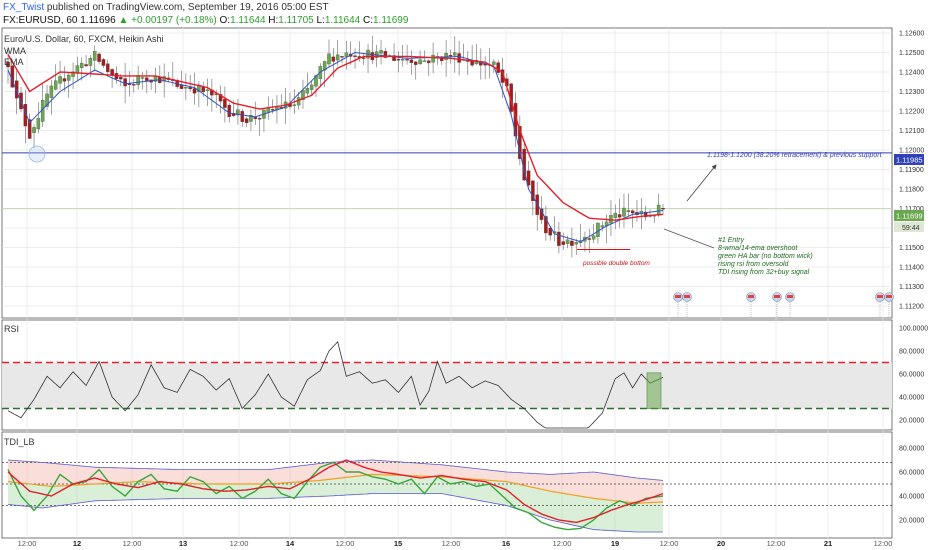 This screenshot has width=932, height=550. Describe the element at coordinates (911, 112) in the screenshot. I see `price-tick-label: 1.12200` at that location.